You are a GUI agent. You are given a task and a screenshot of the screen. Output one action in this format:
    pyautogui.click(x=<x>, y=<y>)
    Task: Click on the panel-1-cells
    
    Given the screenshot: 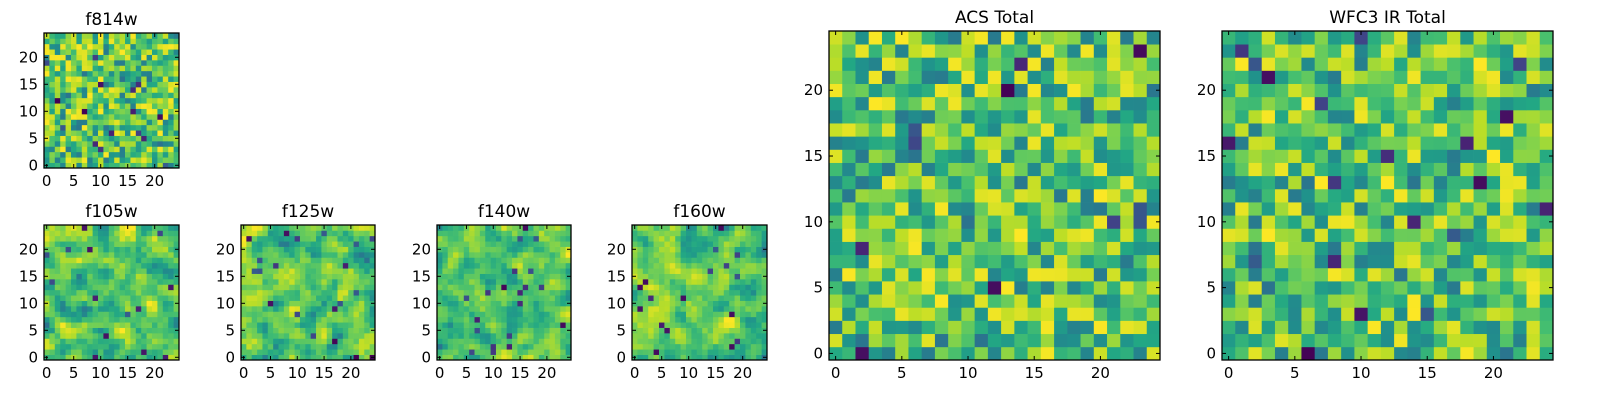 What is the action you would take?
    pyautogui.click(x=112, y=293)
    